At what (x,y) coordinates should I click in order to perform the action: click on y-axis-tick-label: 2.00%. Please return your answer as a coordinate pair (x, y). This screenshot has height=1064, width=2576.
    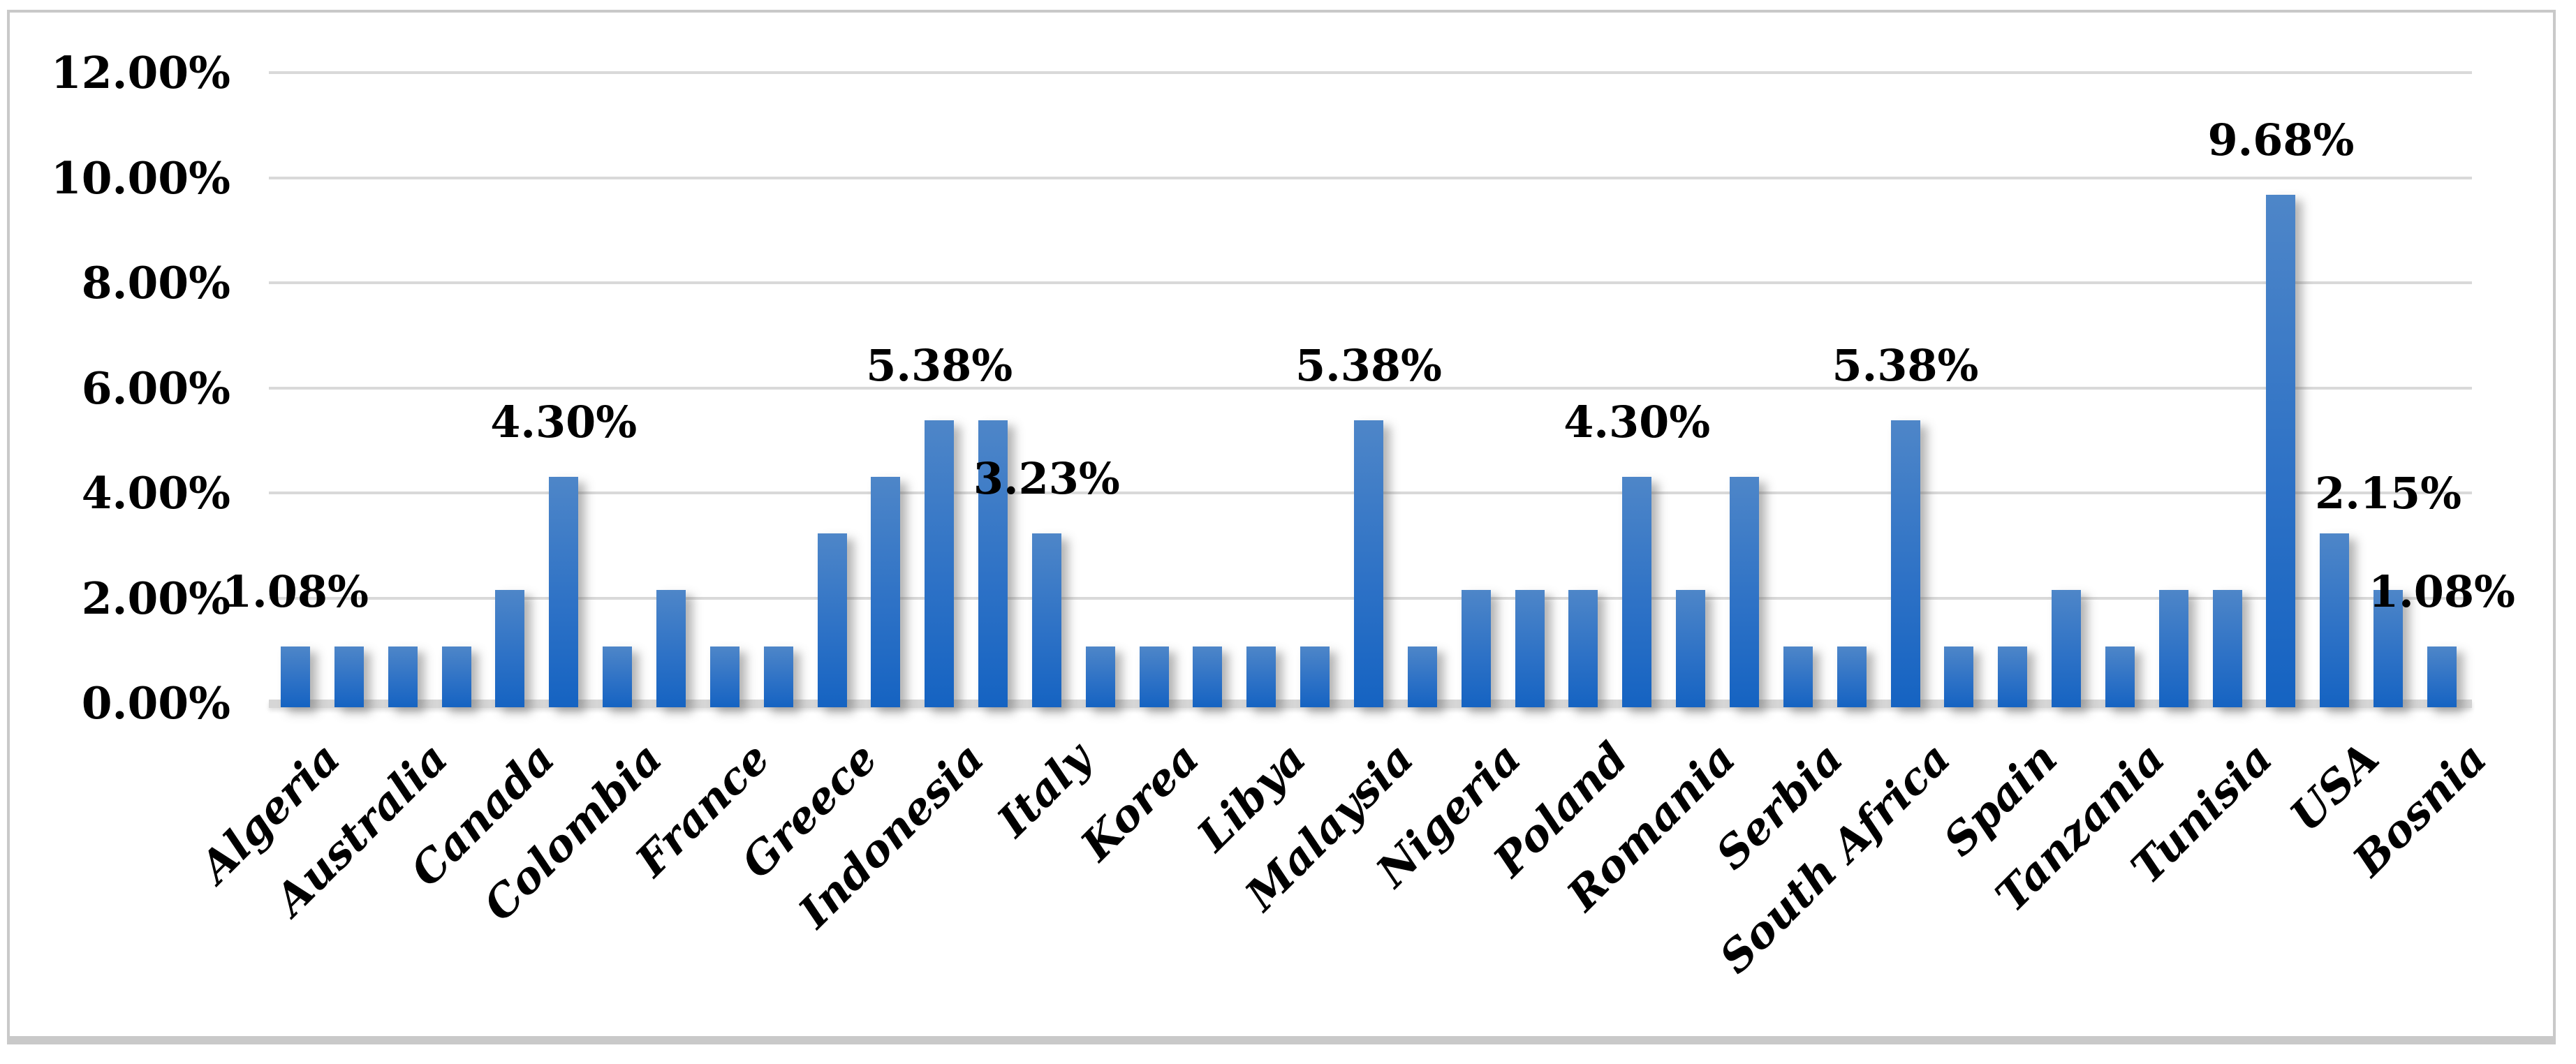
    Looking at the image, I should click on (155, 598).